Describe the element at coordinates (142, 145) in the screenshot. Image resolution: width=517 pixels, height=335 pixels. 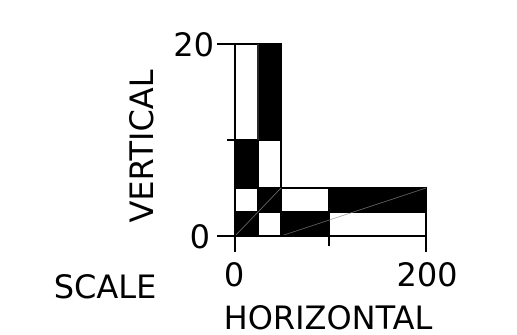
I see `vertical-axis-label: VERTICAL` at that location.